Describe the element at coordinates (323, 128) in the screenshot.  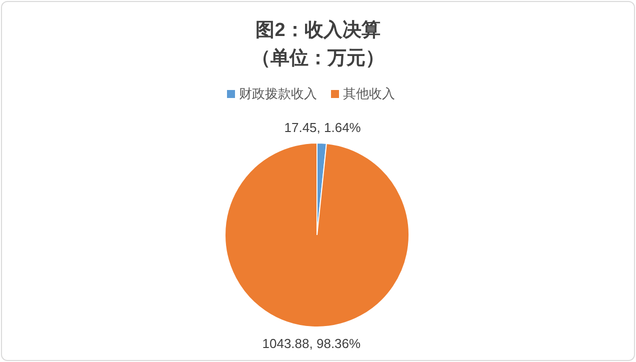
I see `data-label: 17.45, 1.64%` at that location.